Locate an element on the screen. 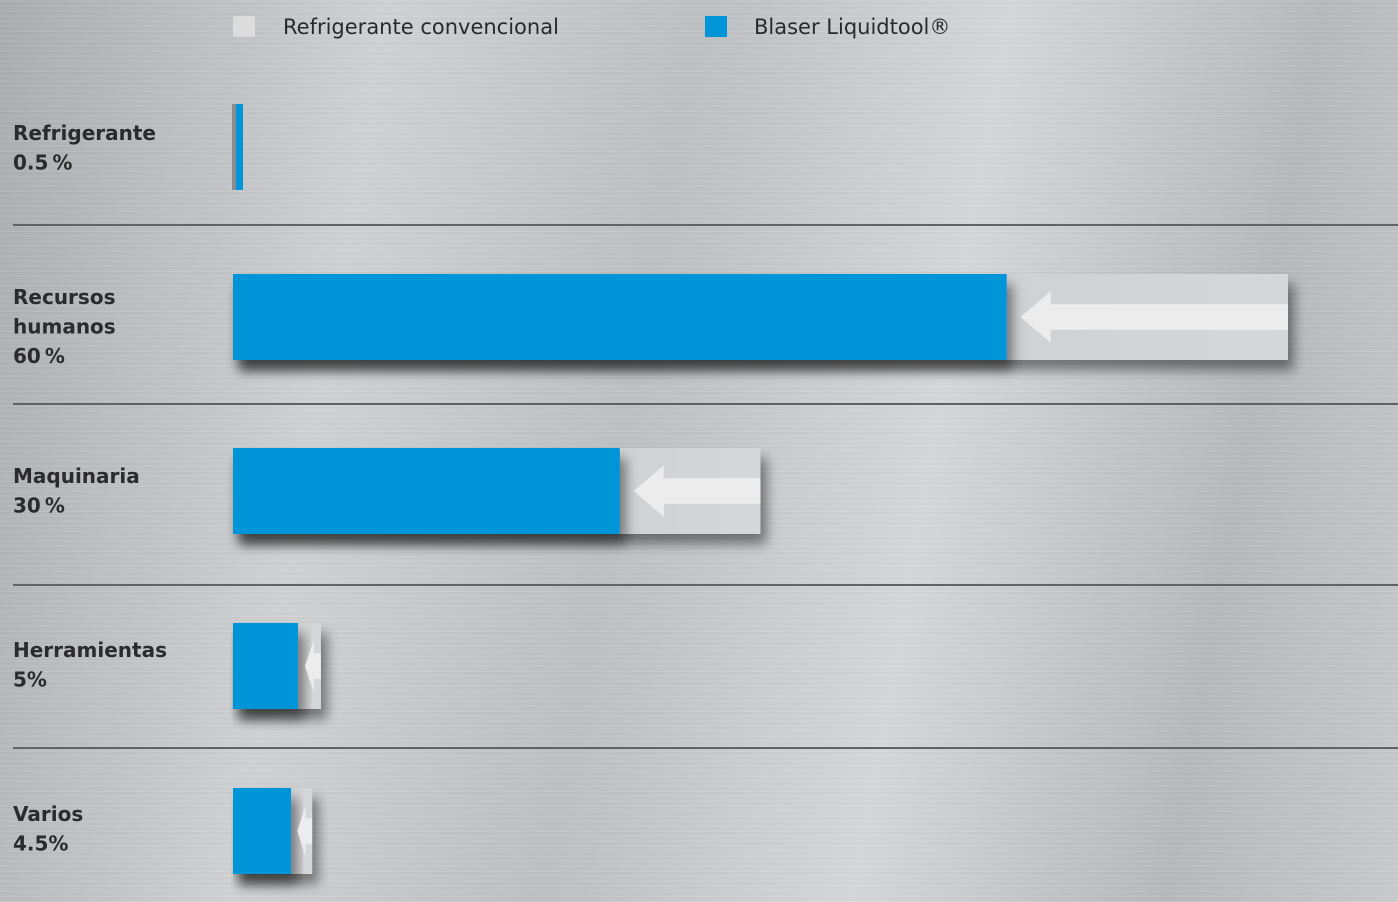 The image size is (1398, 902). category-label: Herramientas is located at coordinates (90, 650).